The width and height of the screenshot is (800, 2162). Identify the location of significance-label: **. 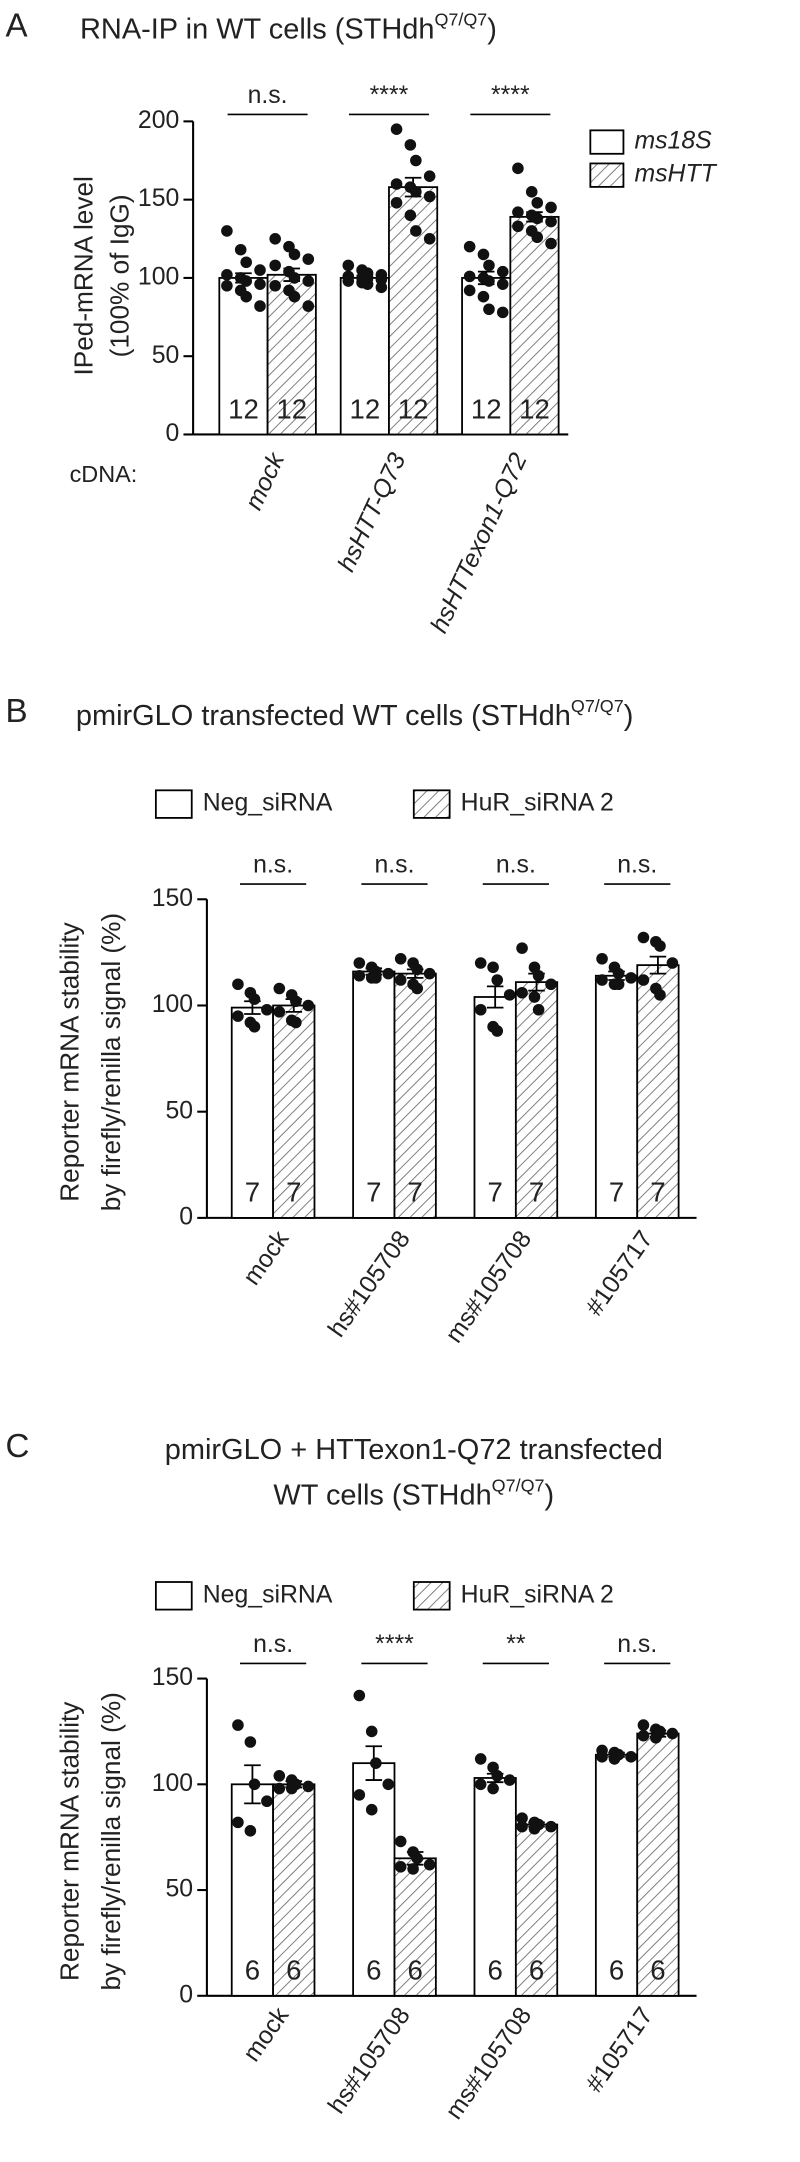
(516, 1644).